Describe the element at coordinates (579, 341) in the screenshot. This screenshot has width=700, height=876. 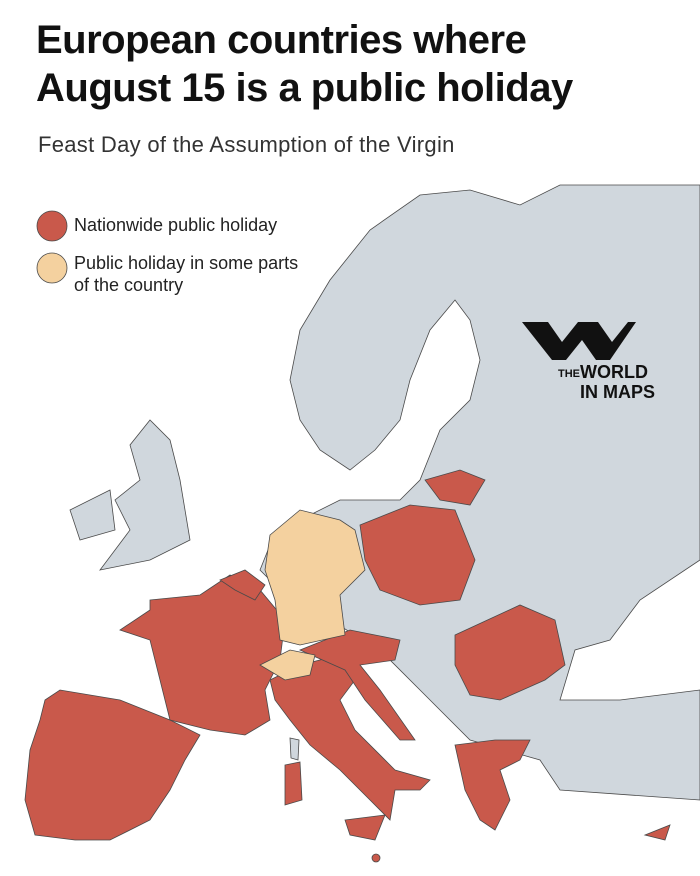
I see `logo-mark` at that location.